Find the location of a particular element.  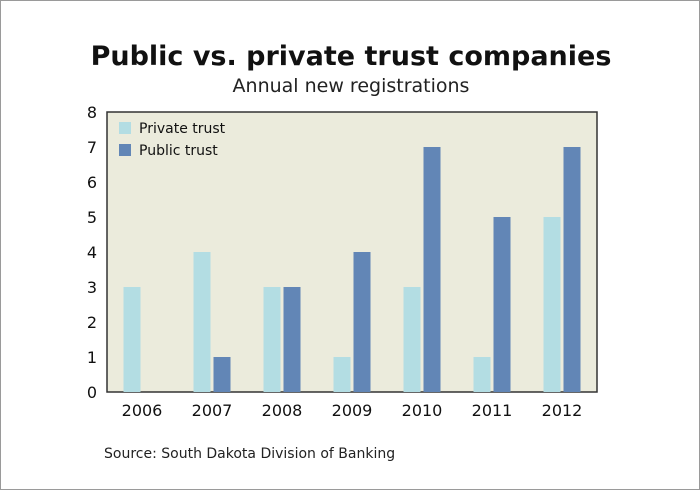

y-axis: 0 1 2 3 4 5 6 7 8 is located at coordinates (92, 252).